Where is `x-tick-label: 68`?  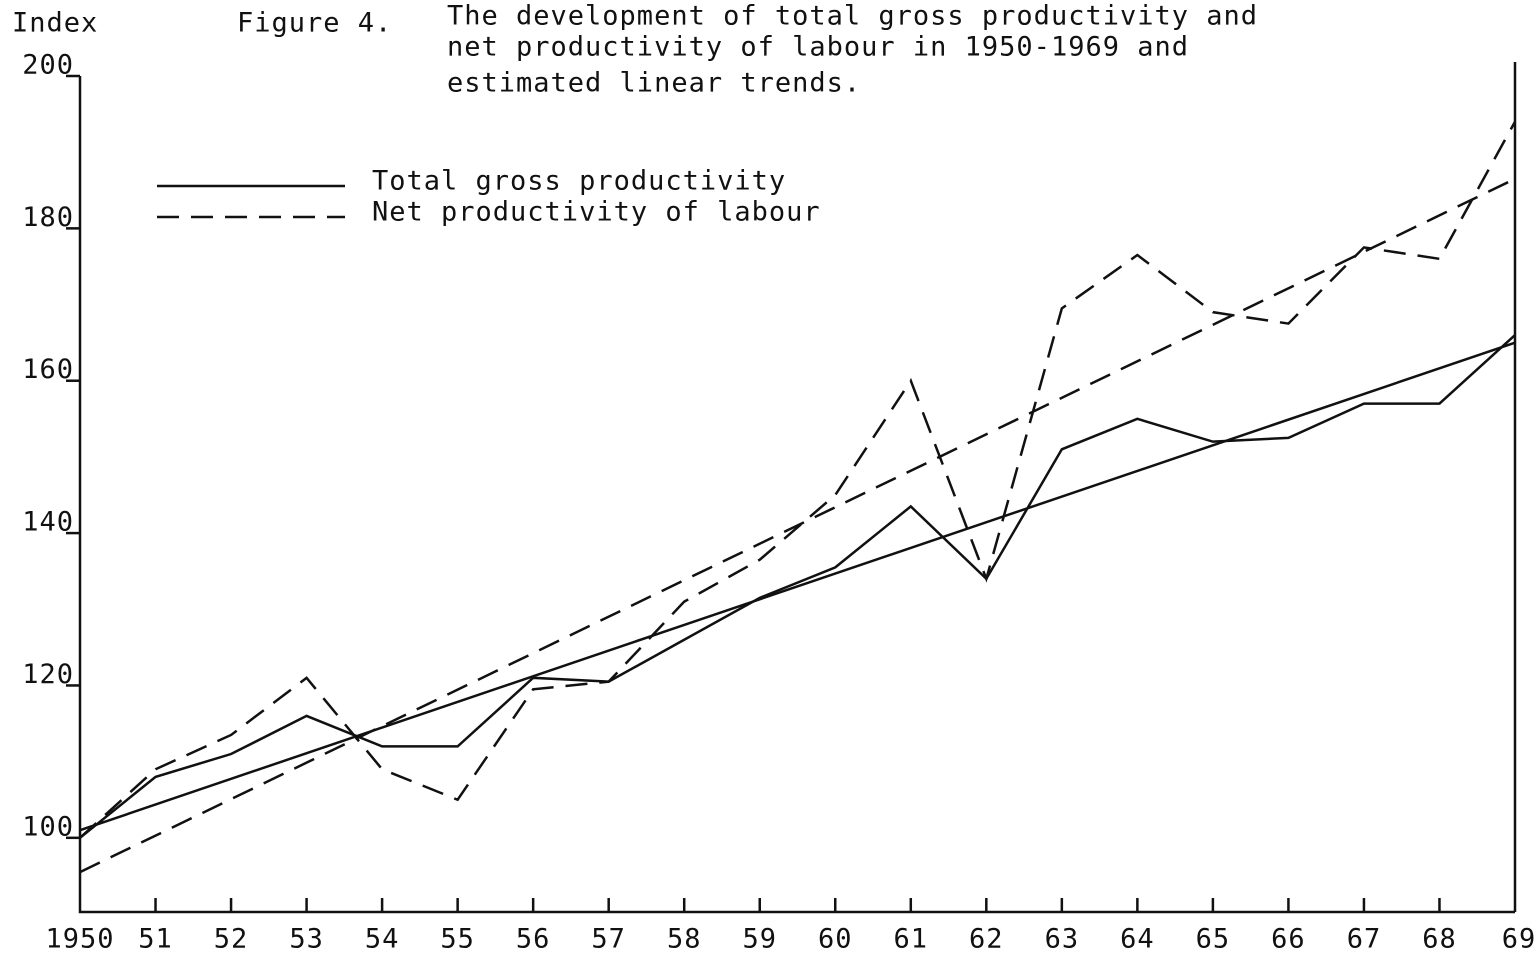 x-tick-label: 68 is located at coordinates (1439, 939).